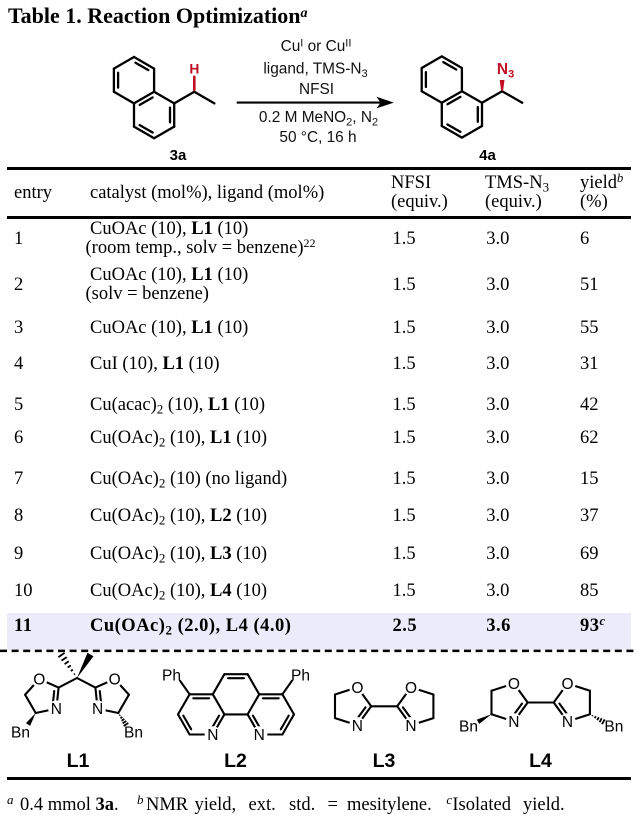  Describe the element at coordinates (540, 761) in the screenshot. I see `svg-text: L4` at that location.